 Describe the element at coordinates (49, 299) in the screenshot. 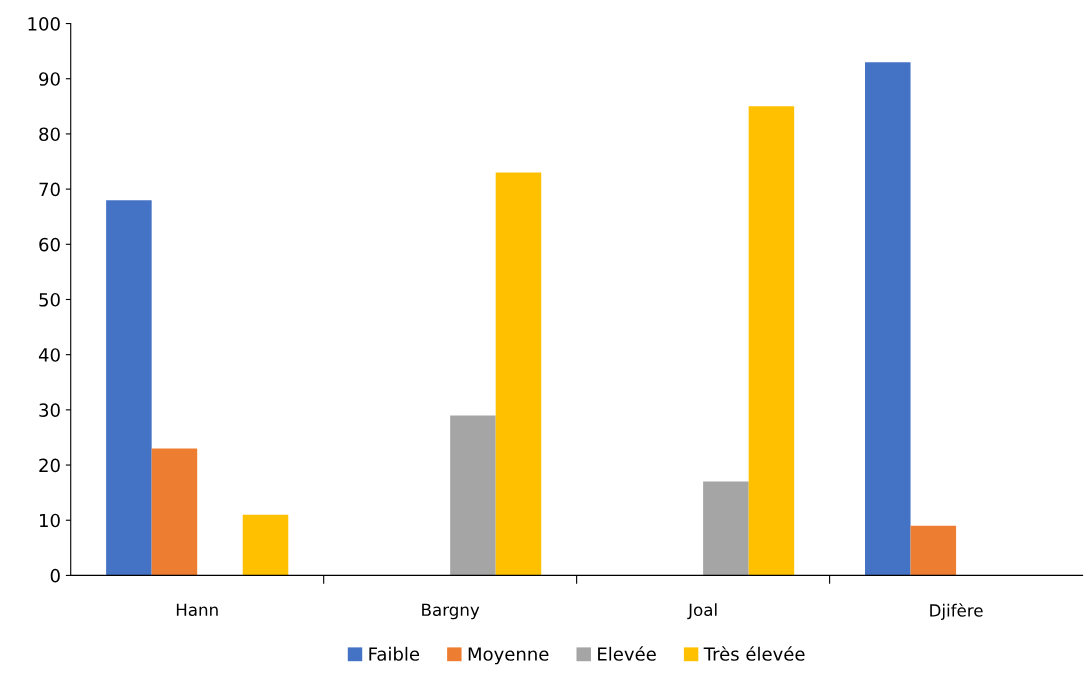

I see `y-tick-label: 50` at that location.